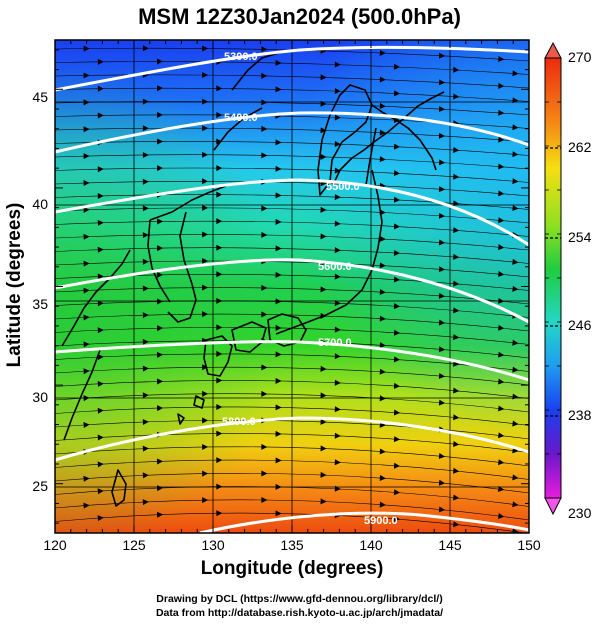  I want to click on colorbar-max-label: 270, so click(580, 57).